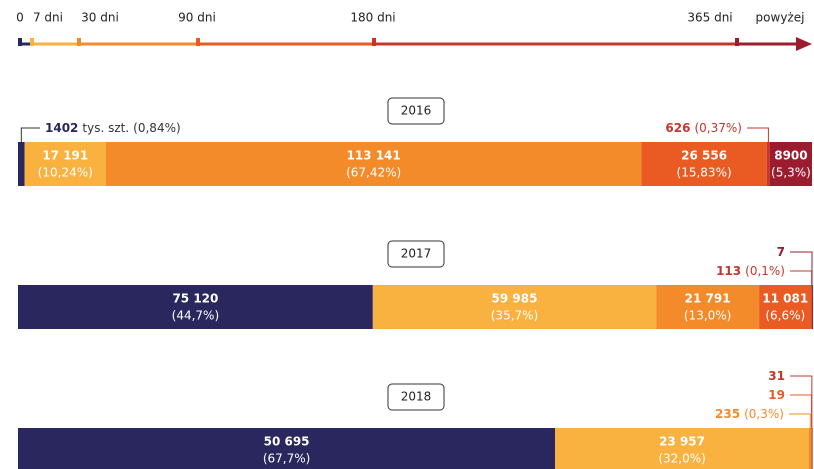 The height and width of the screenshot is (469, 814). What do you see at coordinates (373, 156) in the screenshot?
I see `value-label: 113 141` at bounding box center [373, 156].